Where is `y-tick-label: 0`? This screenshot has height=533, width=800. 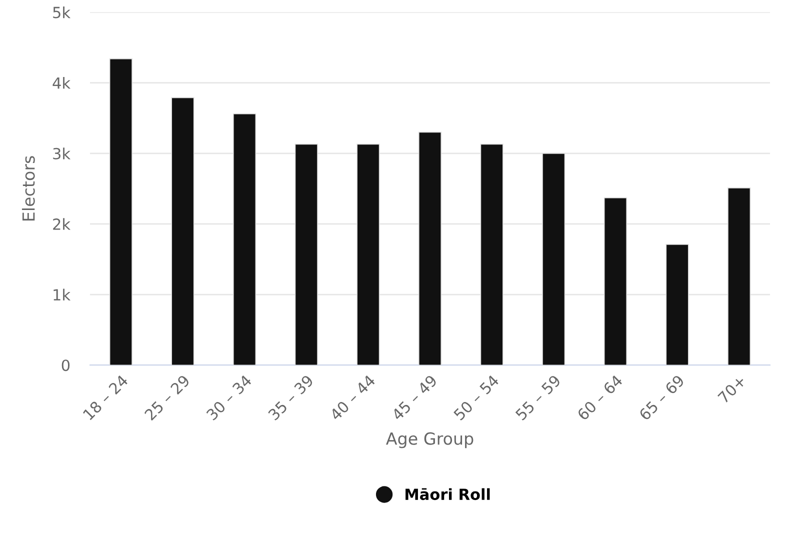 y-tick-label: 0 is located at coordinates (66, 366).